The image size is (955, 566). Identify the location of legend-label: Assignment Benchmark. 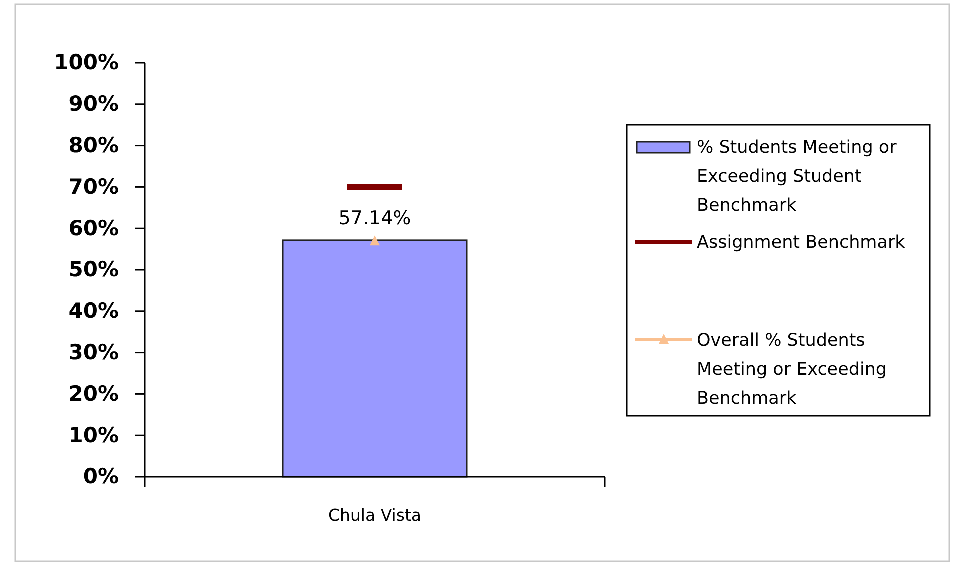
(801, 243).